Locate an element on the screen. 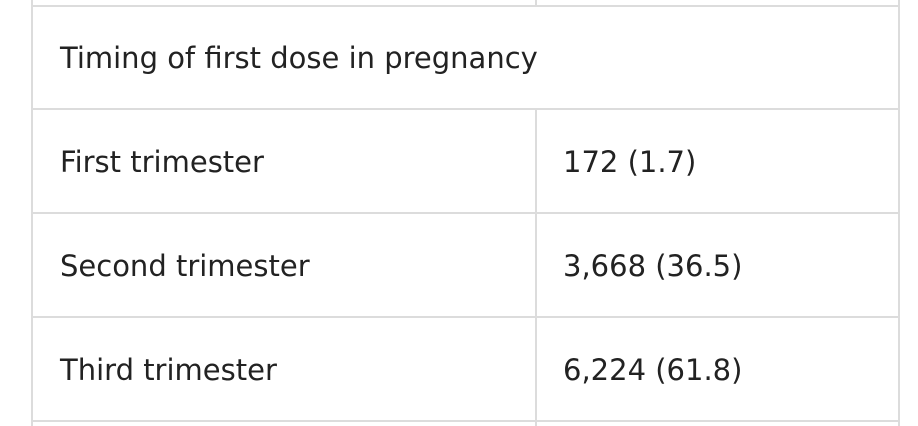 Image resolution: width=918 pixels, height=426 pixels. column-divider-top is located at coordinates (536, 3).